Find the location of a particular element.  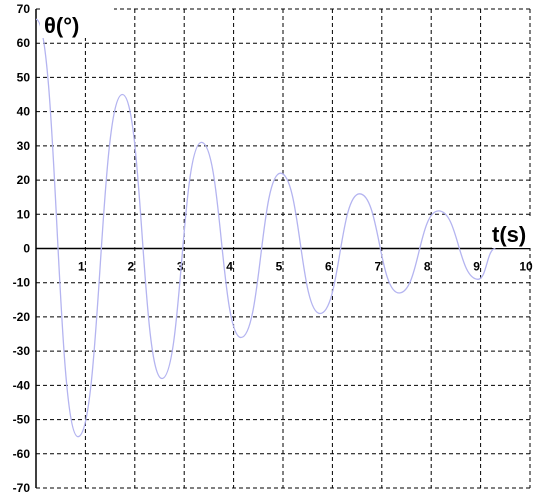

y-tick-label: 70 is located at coordinates (24, 9).